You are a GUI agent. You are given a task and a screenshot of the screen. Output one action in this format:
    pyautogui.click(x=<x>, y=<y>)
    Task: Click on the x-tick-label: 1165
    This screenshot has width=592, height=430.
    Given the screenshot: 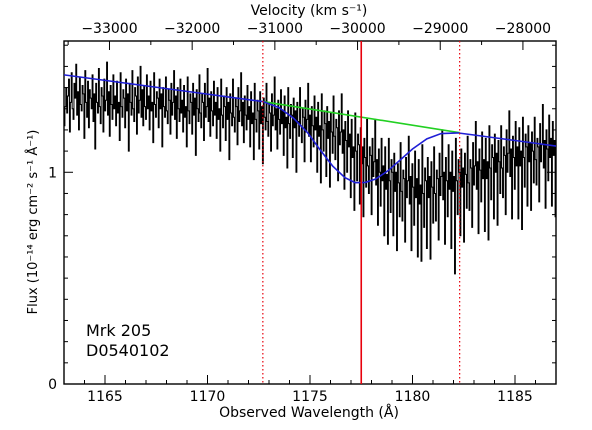 What is the action you would take?
    pyautogui.click(x=105, y=397)
    